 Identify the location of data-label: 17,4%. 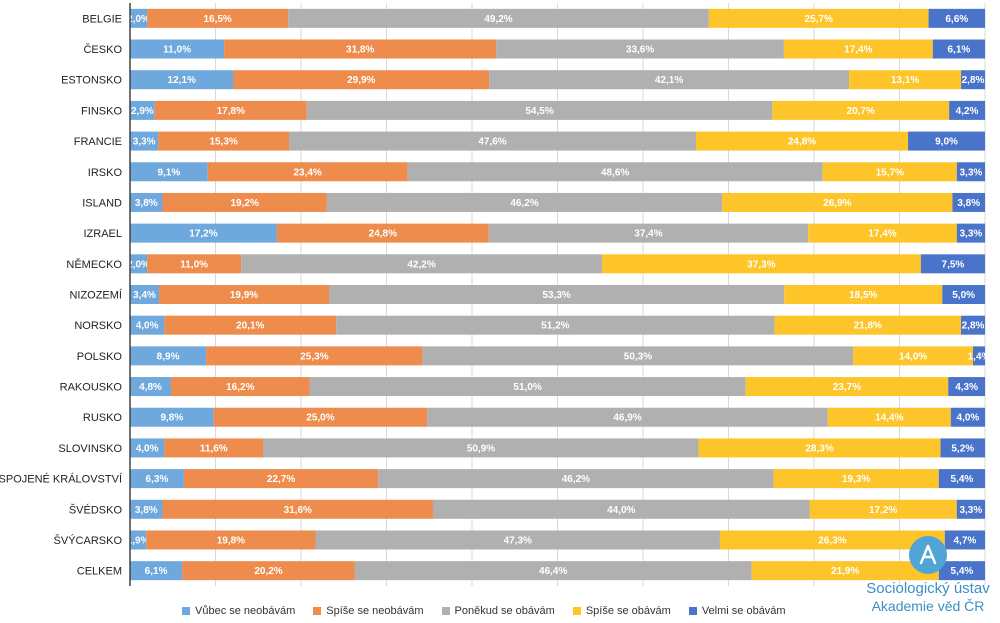
(858, 50).